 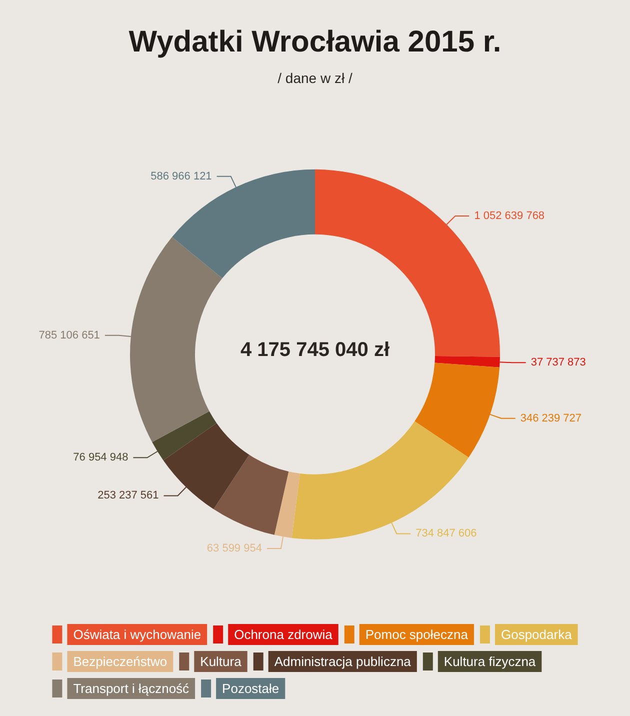 What do you see at coordinates (536, 634) in the screenshot?
I see `legend-label: Gospodarka` at bounding box center [536, 634].